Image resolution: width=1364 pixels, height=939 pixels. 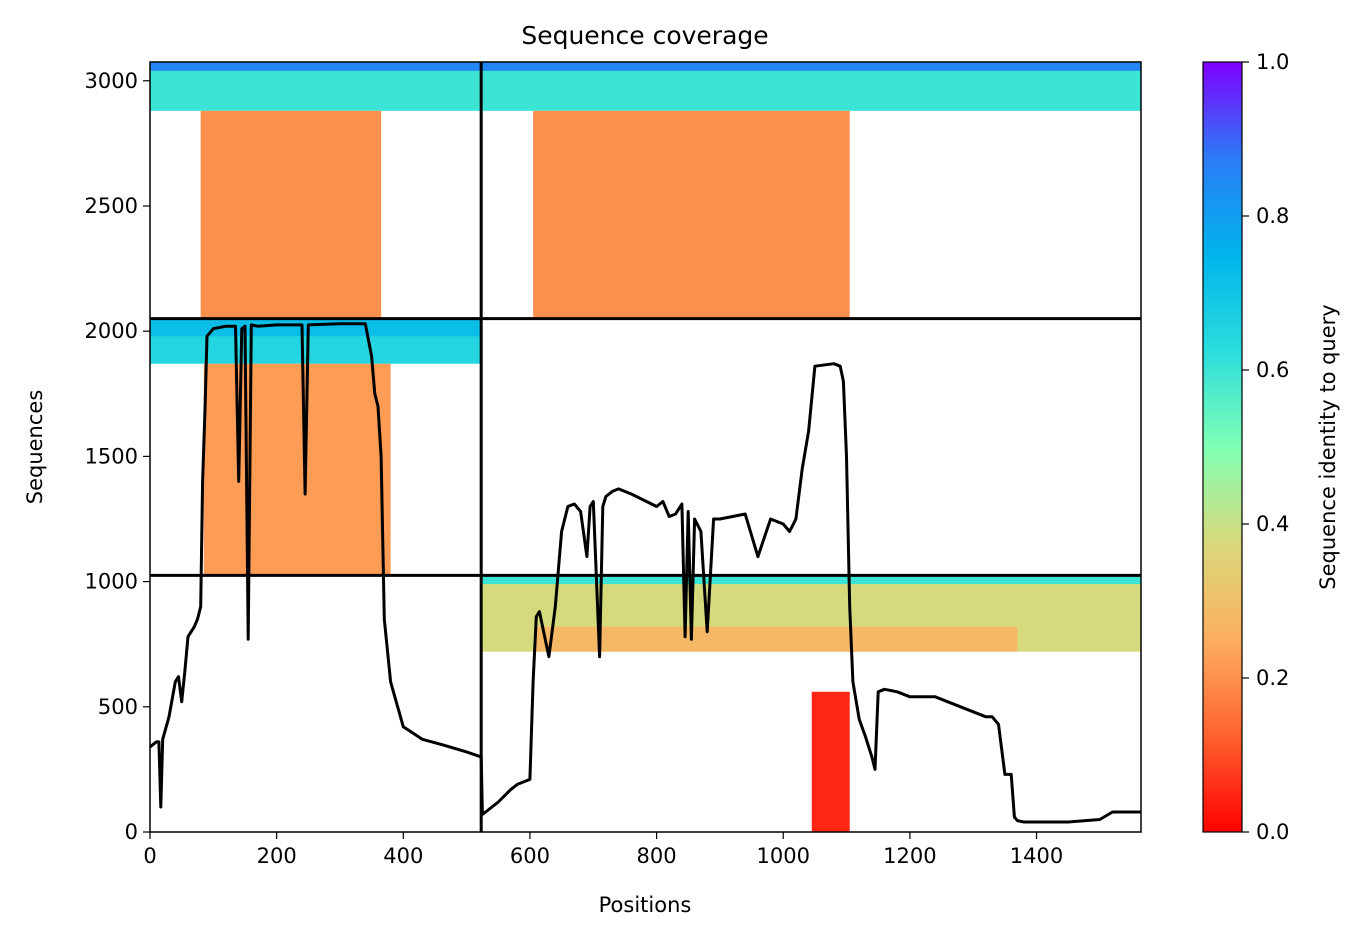 What do you see at coordinates (118, 707) in the screenshot?
I see `y-tick-label-500: 500` at bounding box center [118, 707].